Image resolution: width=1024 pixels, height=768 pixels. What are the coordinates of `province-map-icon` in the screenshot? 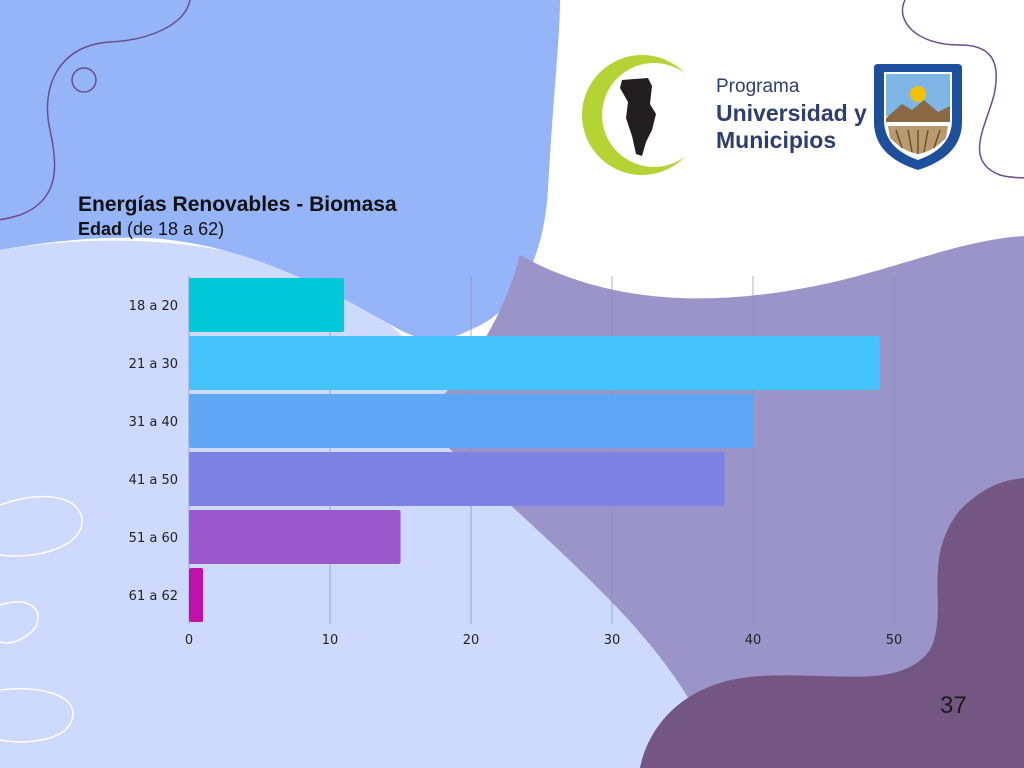 It's located at (638, 117).